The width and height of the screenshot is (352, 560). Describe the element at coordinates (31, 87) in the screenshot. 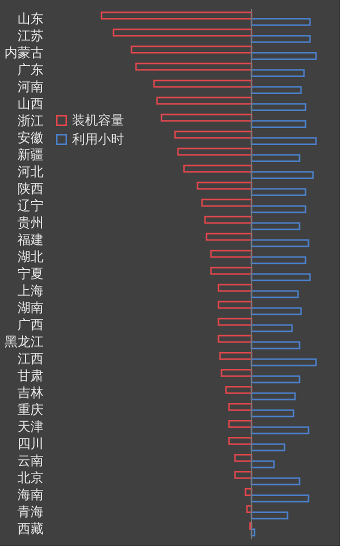

I see `y-tick-label: 河南` at that location.